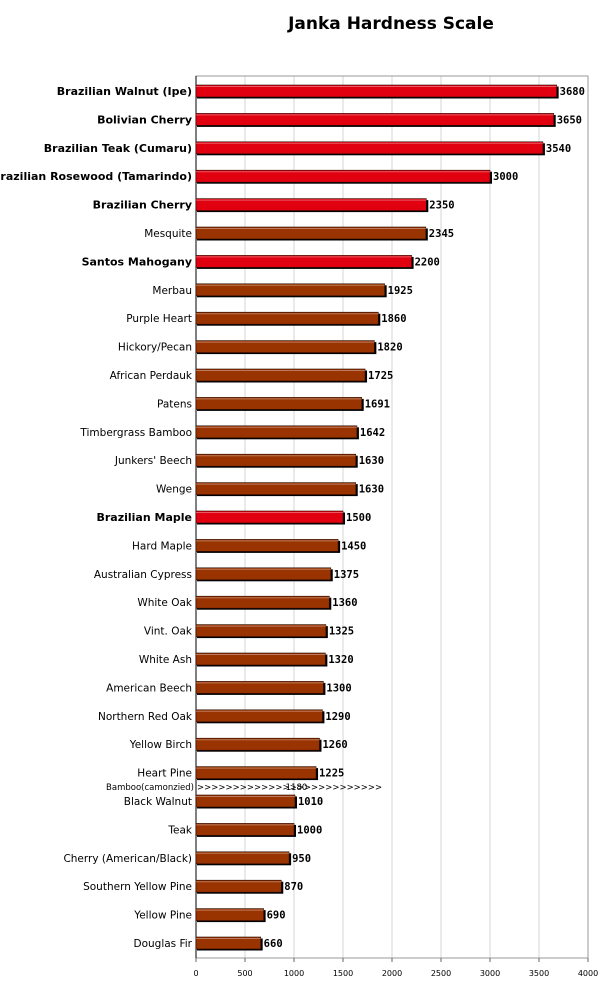 This screenshot has width=605, height=985. What do you see at coordinates (96, 176) in the screenshot?
I see `category-label: Brazilian Rosewood (Tamarindo)` at bounding box center [96, 176].